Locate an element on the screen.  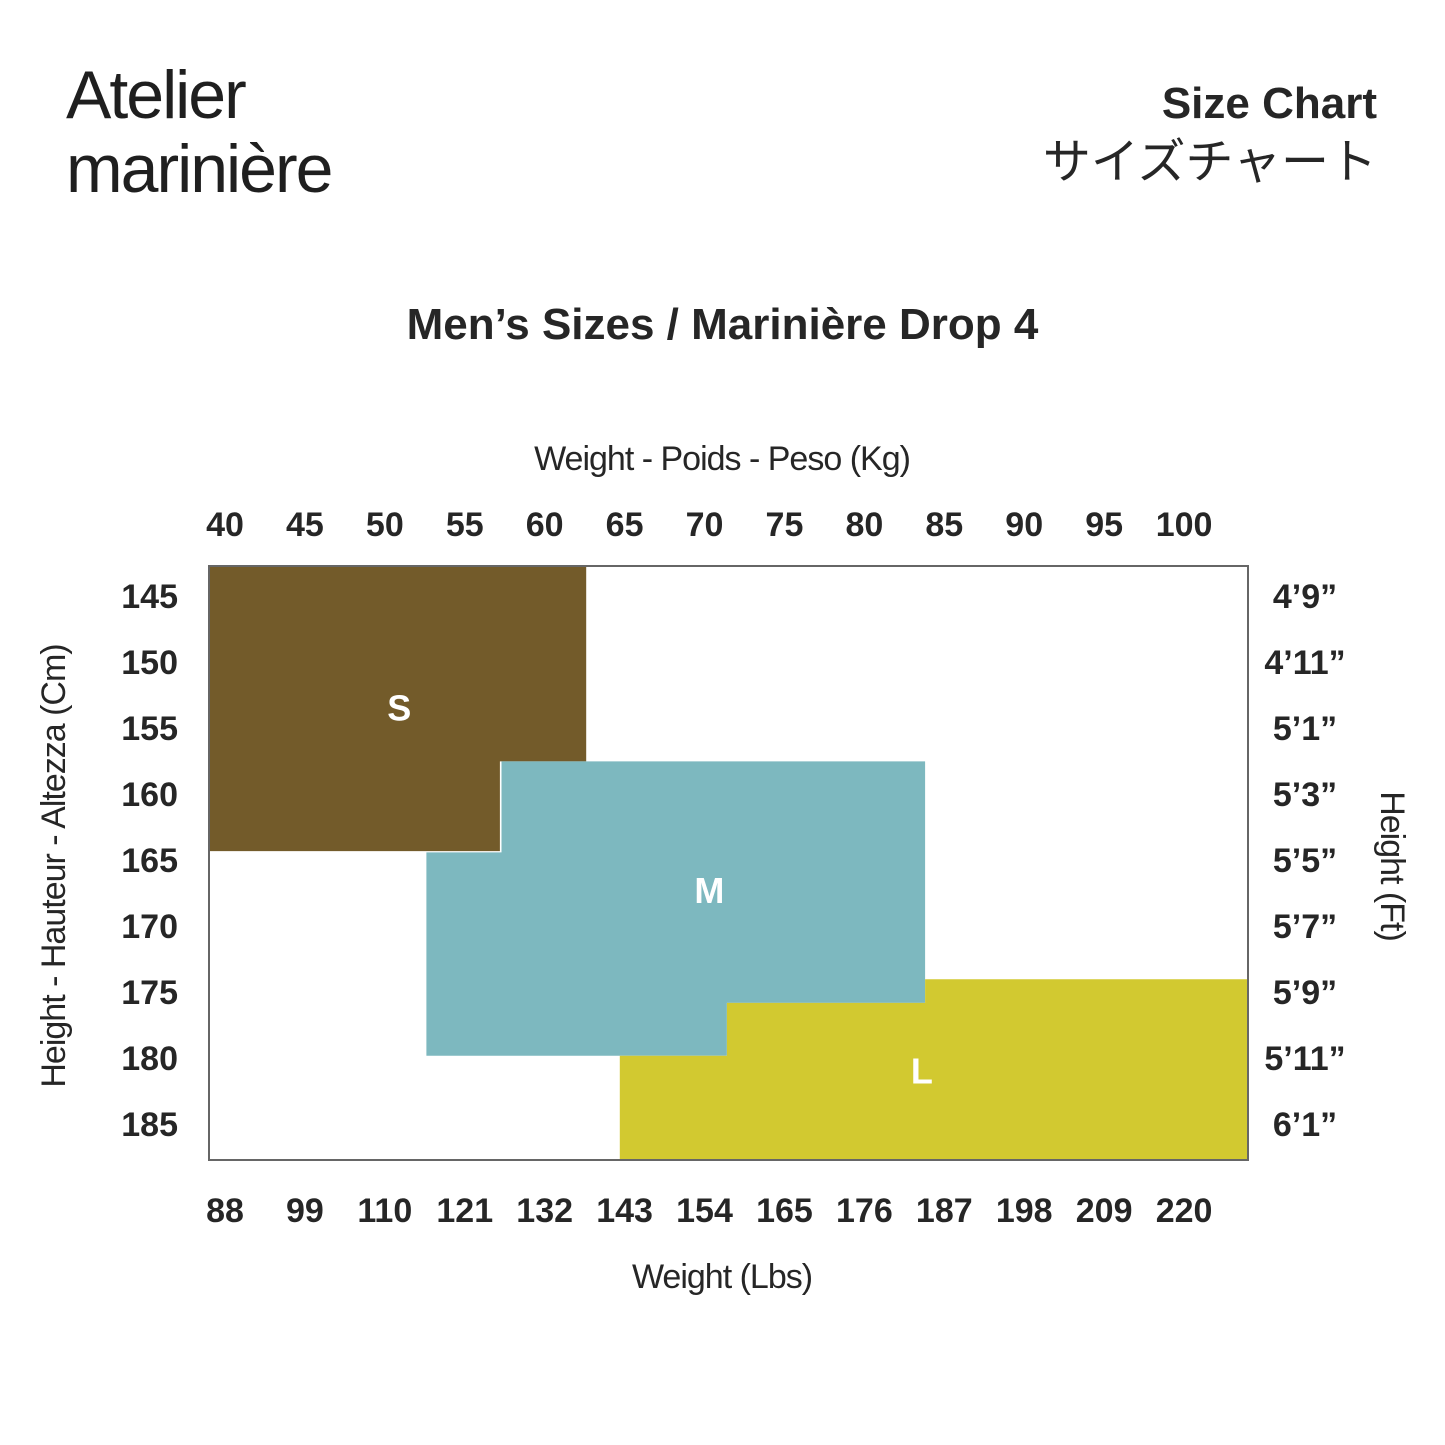
x-top-tick-label: 95 is located at coordinates (1104, 525).